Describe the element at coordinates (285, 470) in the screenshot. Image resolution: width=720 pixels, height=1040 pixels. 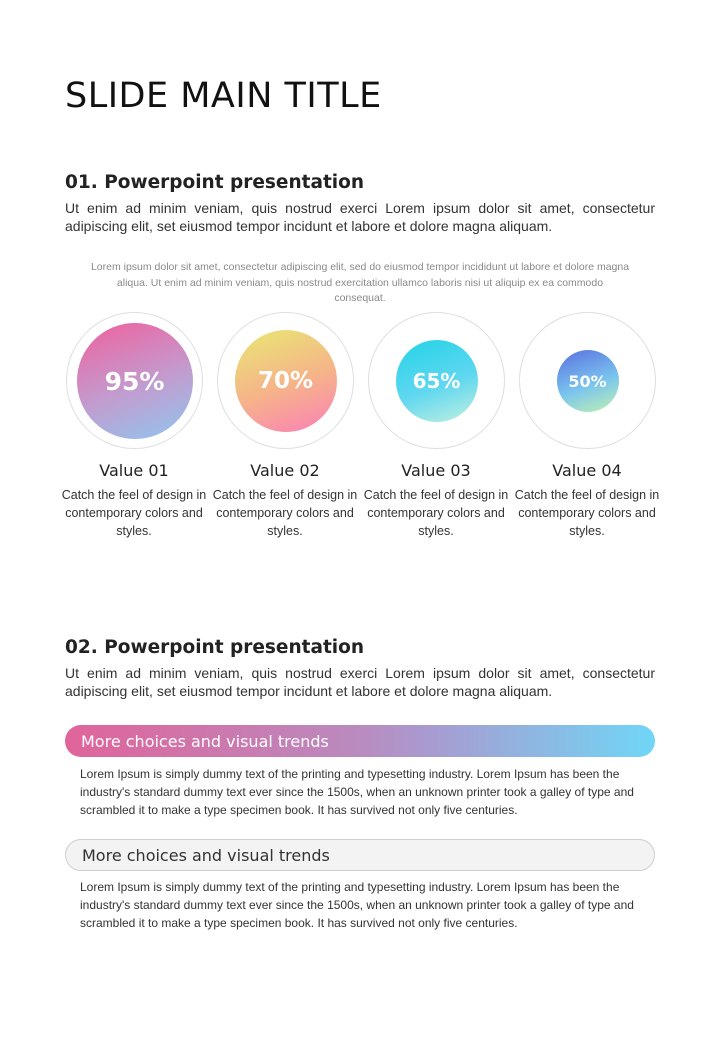
I see `stat-label: Value 02` at that location.